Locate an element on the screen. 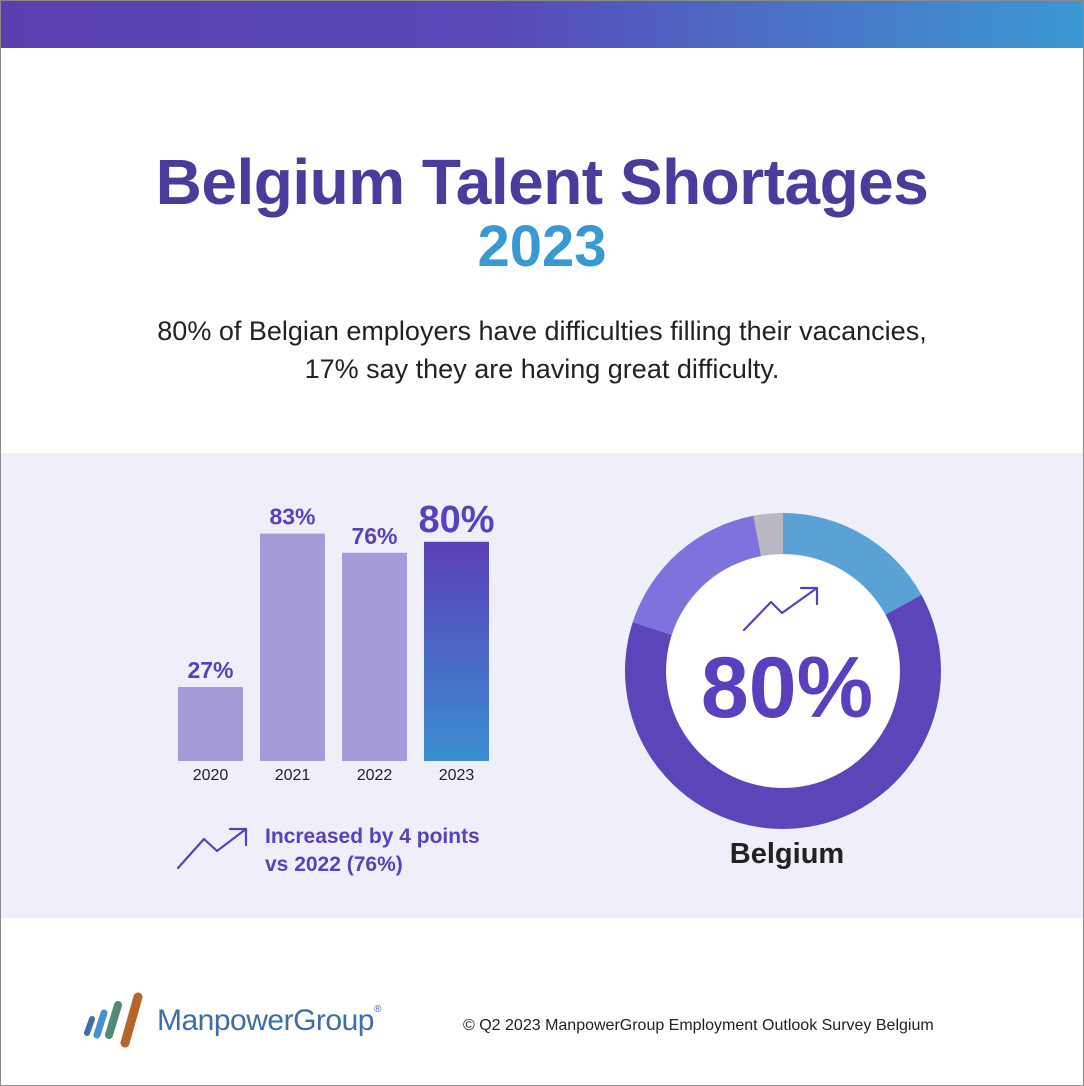 The width and height of the screenshot is (1084, 1086). donut-center-value: 80% is located at coordinates (787, 688).